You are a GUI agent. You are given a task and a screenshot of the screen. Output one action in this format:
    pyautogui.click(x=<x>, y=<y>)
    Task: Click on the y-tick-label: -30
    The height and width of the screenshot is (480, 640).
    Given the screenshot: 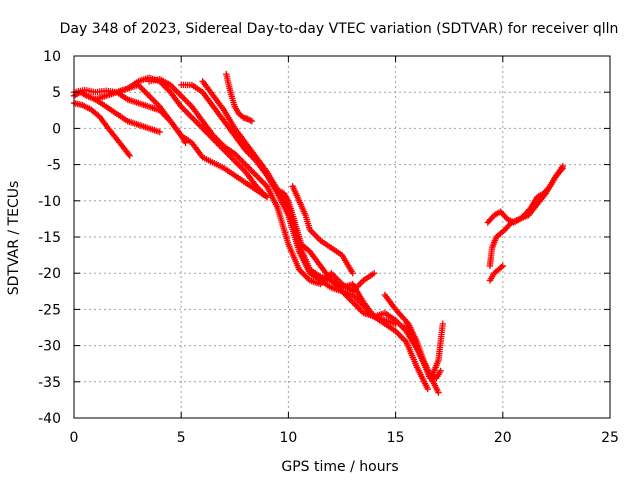 What is the action you would take?
    pyautogui.click(x=49, y=347)
    